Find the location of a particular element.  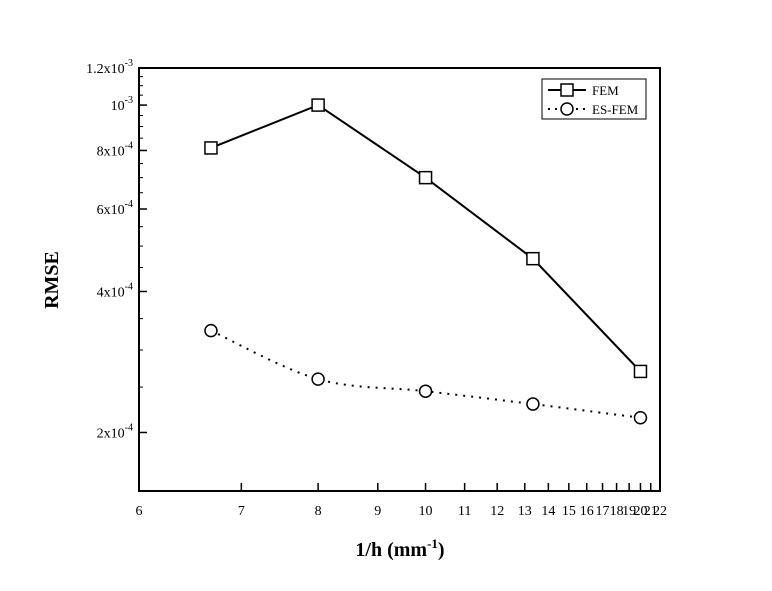

x-tick-label: 12 is located at coordinates (497, 511).